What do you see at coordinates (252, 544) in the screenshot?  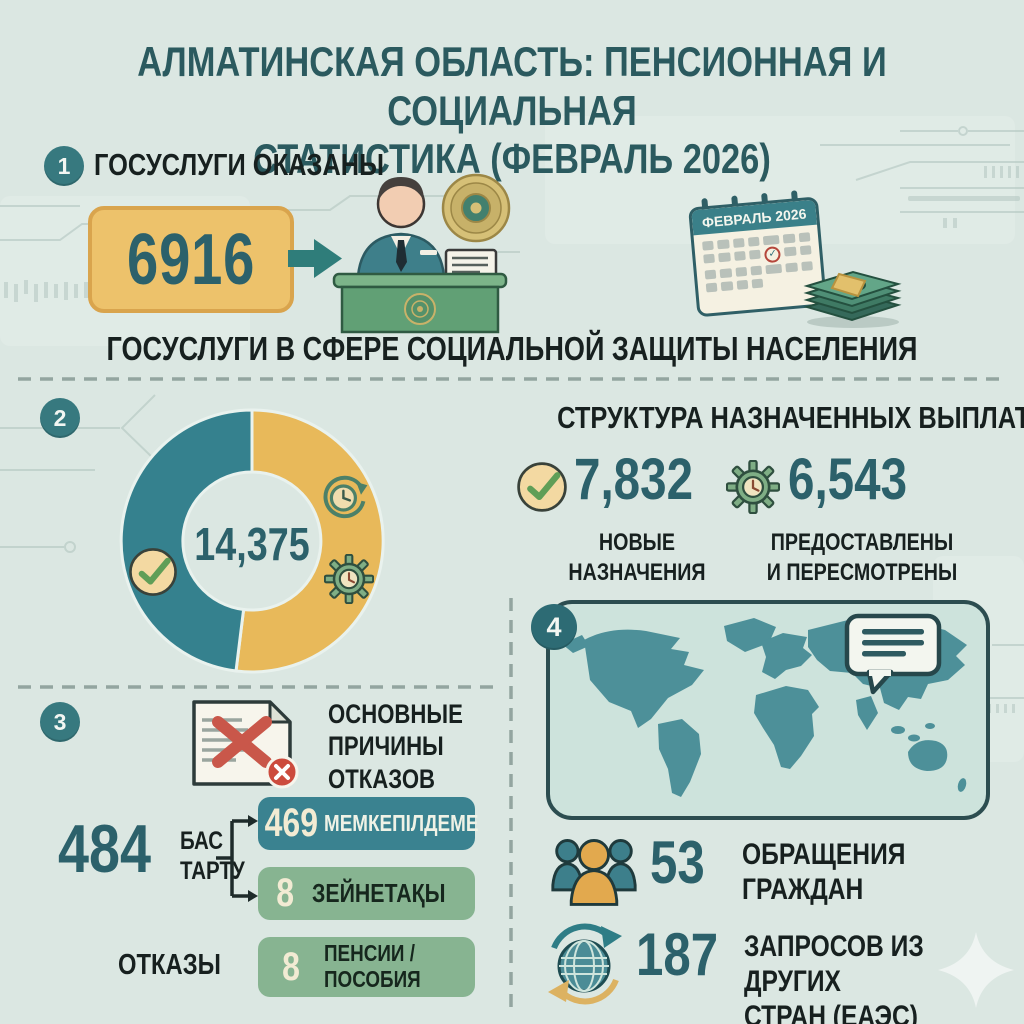 I see `donut-total-value: 14,375` at bounding box center [252, 544].